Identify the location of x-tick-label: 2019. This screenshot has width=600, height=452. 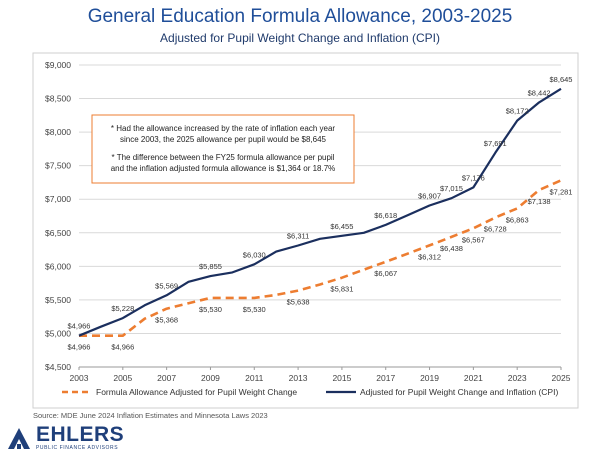
(429, 378).